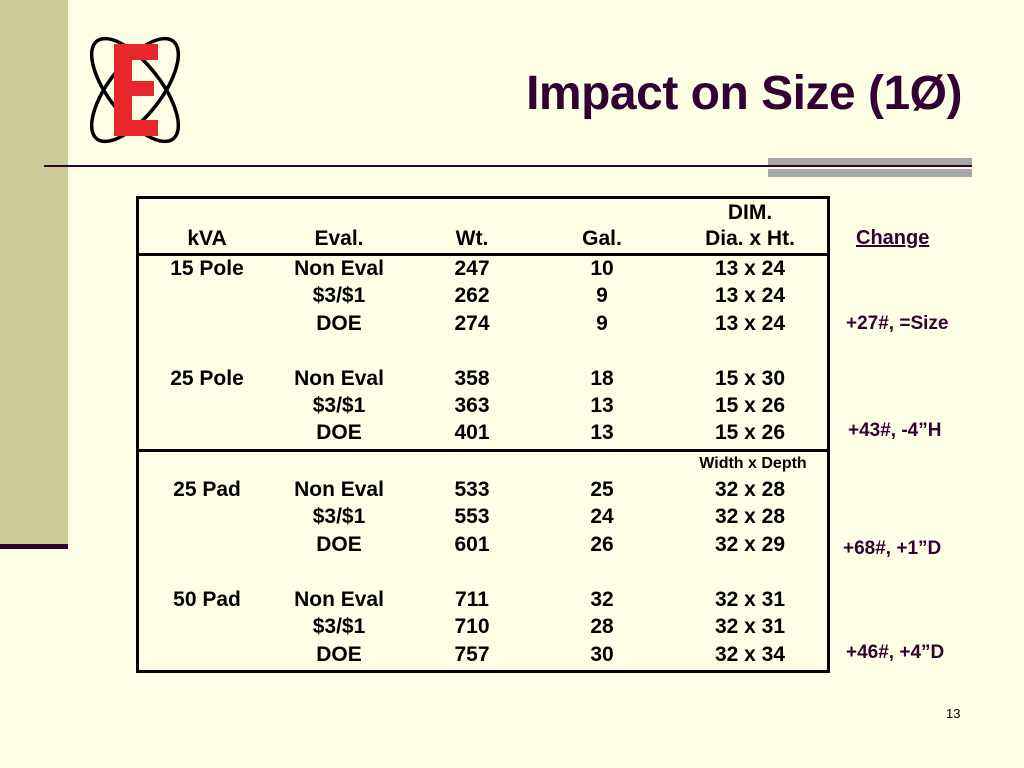  I want to click on table-cell-gal: 18, so click(602, 378).